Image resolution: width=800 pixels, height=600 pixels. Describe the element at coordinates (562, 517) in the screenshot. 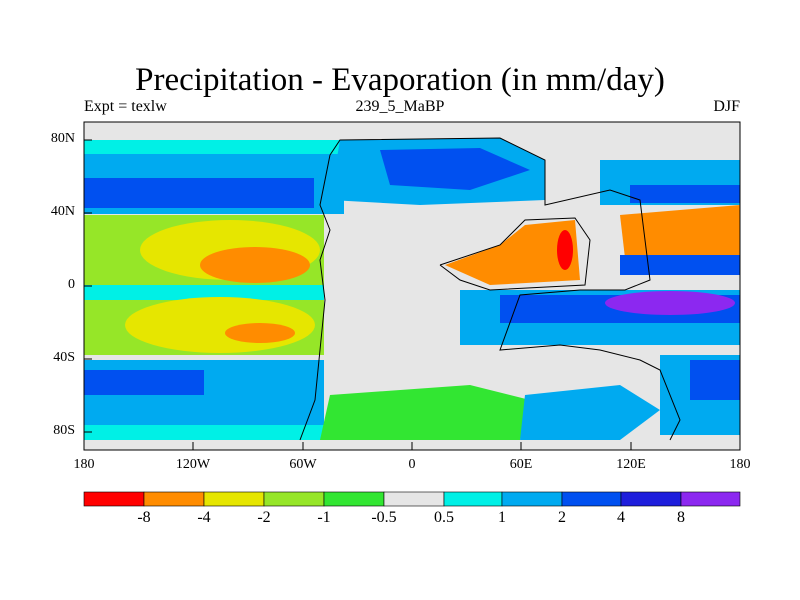

I see `colorbar-label: 2` at that location.